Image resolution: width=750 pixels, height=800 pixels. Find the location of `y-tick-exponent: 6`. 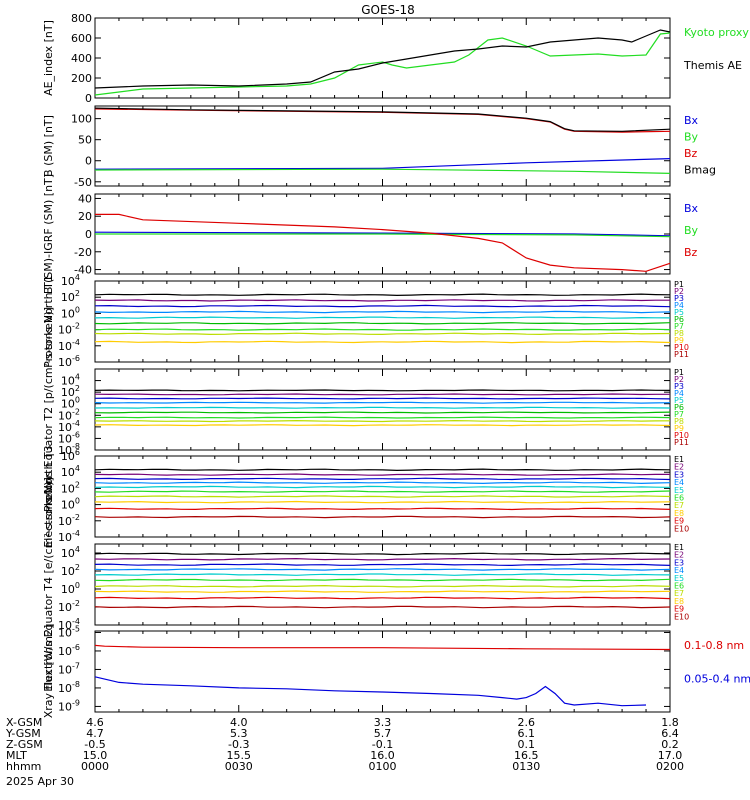

y-tick-exponent: 6 is located at coordinates (77, 452).